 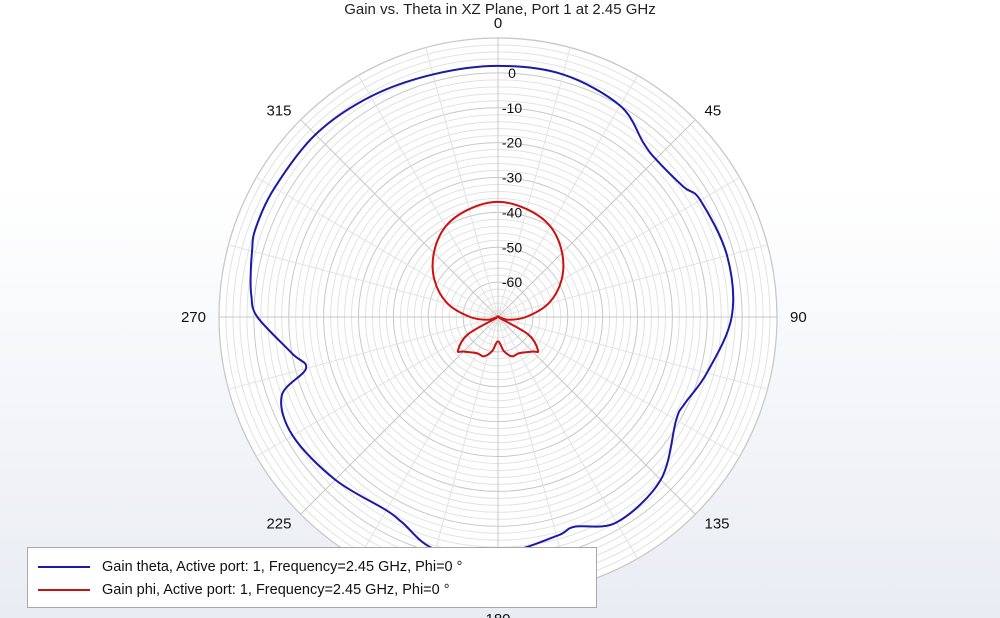 I want to click on radial-tick-label: 0, so click(x=512, y=73).